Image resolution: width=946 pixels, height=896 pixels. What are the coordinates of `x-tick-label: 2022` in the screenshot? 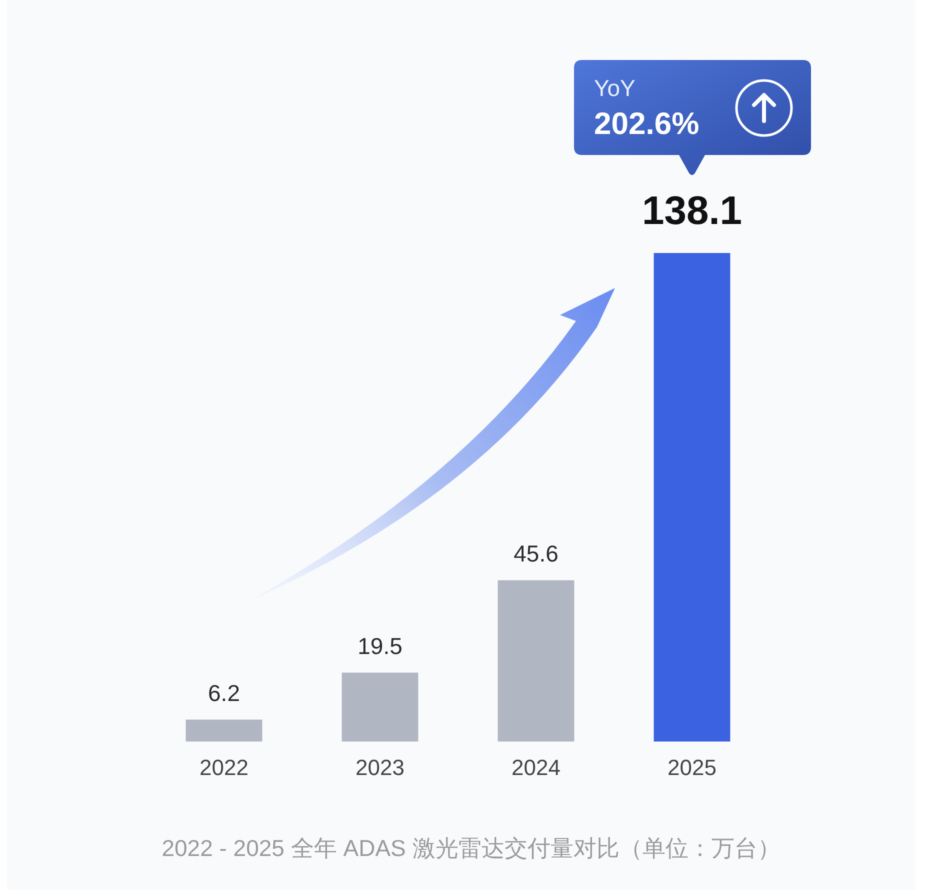 It's located at (224, 767).